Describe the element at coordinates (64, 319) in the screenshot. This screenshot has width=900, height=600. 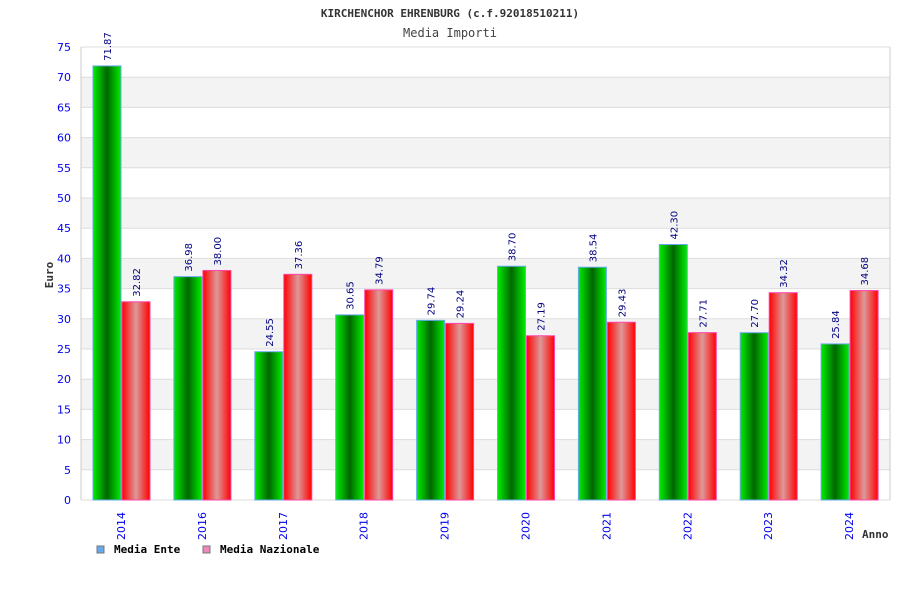
I see `y-tick-label: 30` at that location.